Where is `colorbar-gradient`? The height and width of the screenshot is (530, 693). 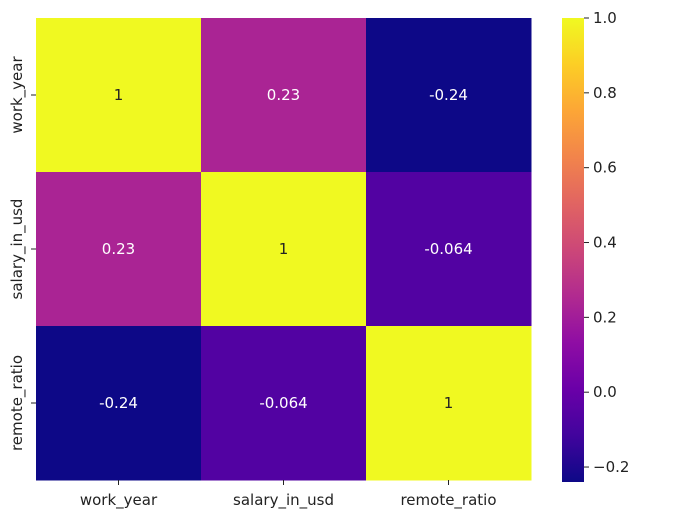
colorbar-gradient is located at coordinates (573, 250).